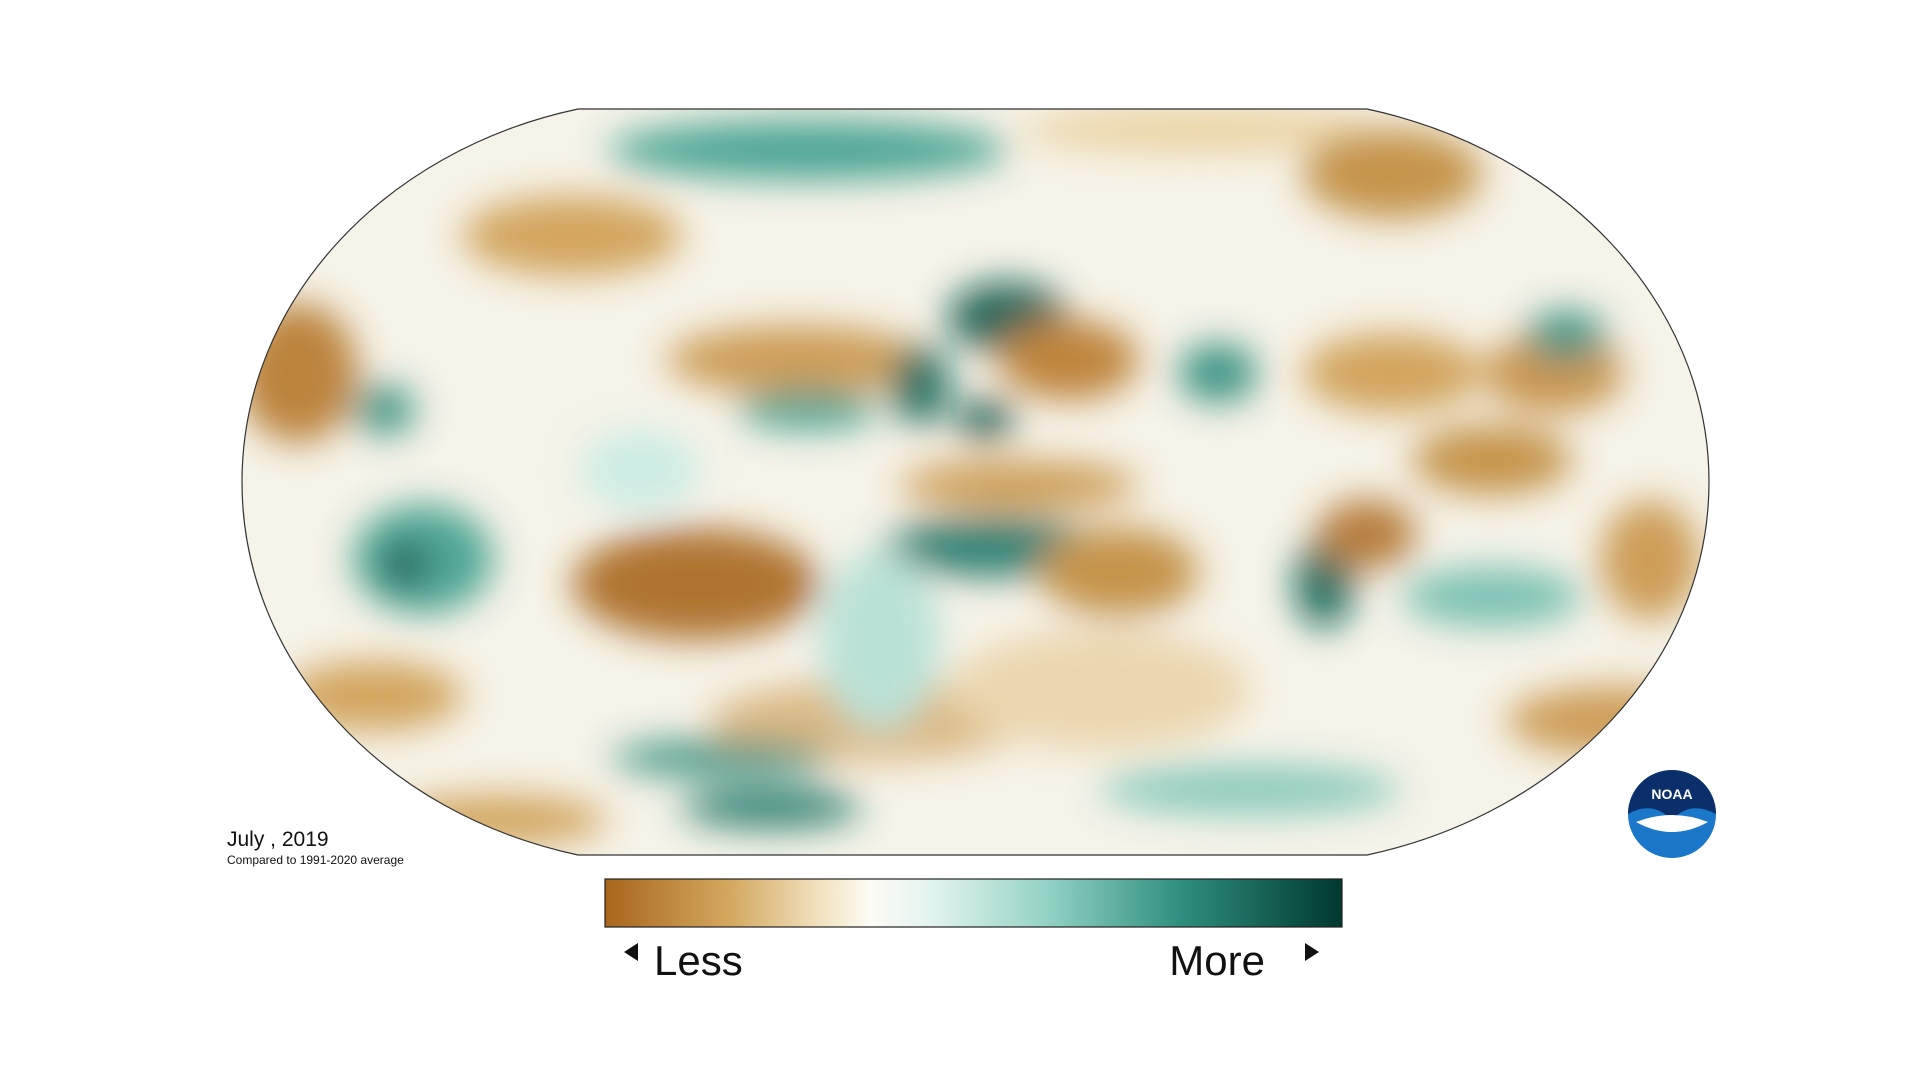 Image resolution: width=1920 pixels, height=1080 pixels. I want to click on logo-text: NOAA, so click(1671, 794).